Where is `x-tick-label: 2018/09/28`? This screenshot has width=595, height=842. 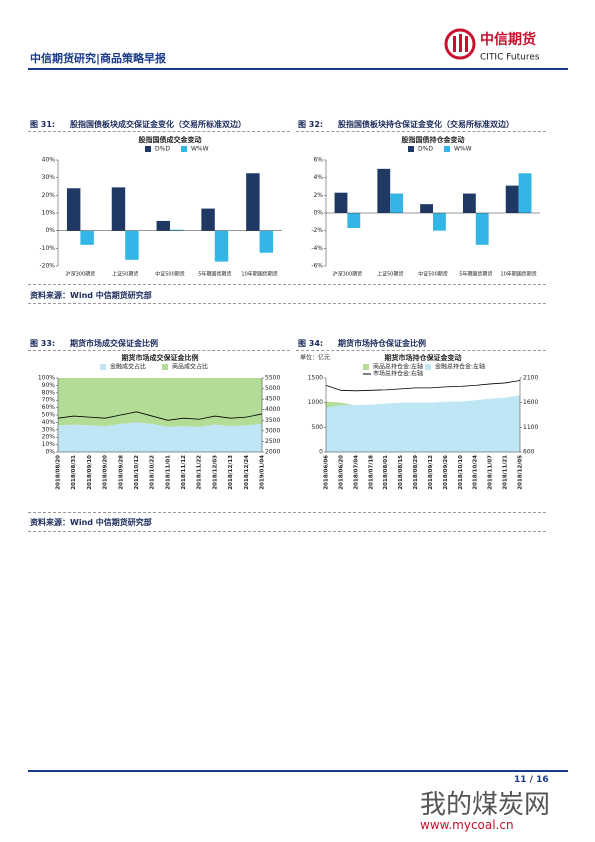
x-tick-label: 2018/09/28 is located at coordinates (121, 472).